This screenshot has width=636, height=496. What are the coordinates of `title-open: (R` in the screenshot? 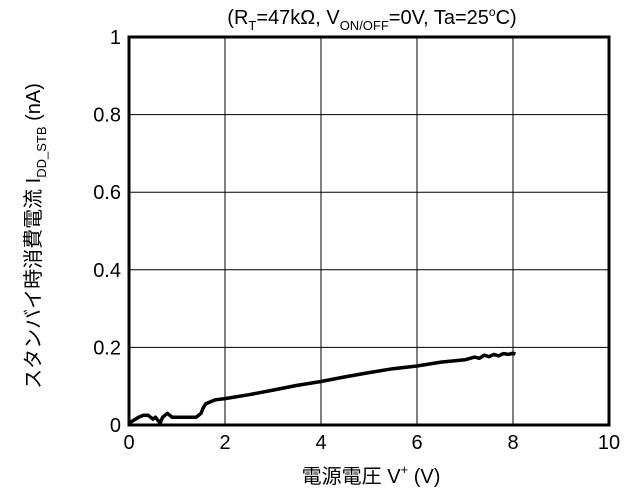 It's located at (237, 18).